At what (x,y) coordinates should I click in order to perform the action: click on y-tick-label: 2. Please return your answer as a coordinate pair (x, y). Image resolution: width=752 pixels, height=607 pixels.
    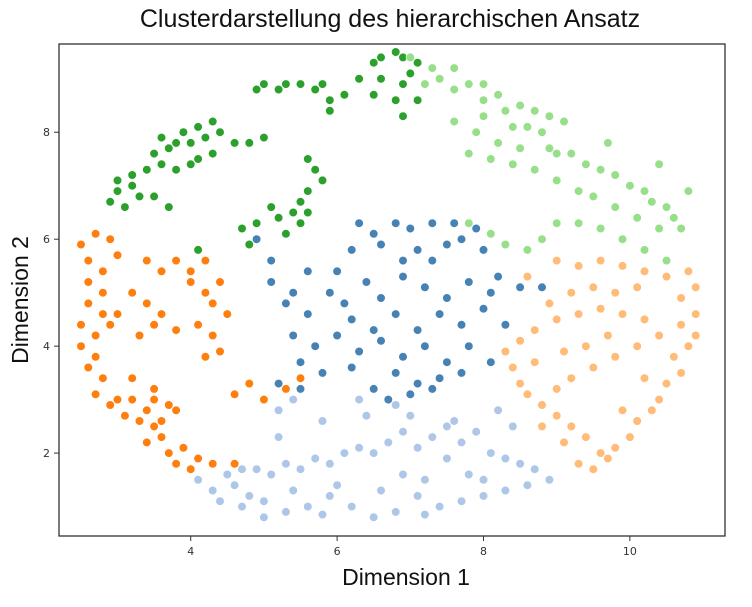
    Looking at the image, I should click on (46, 453).